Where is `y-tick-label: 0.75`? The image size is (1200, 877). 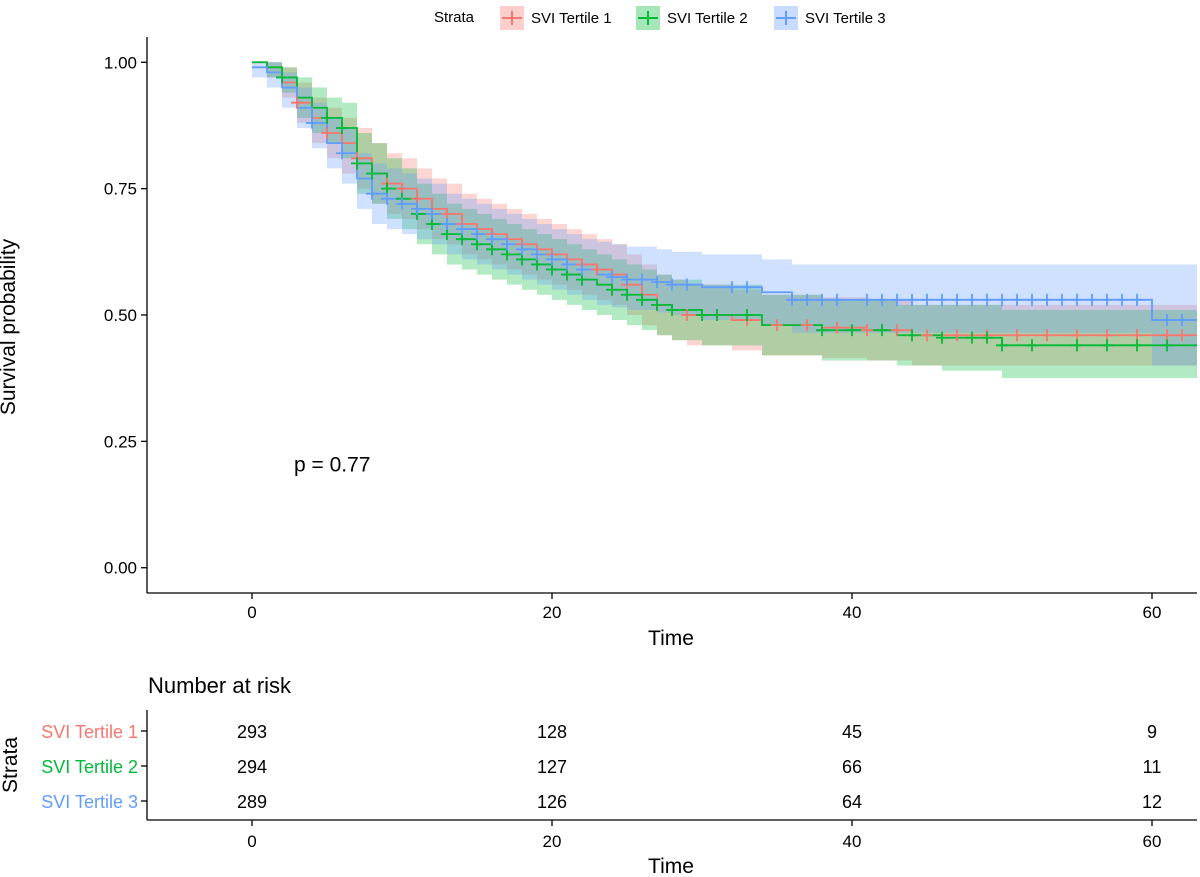 y-tick-label: 0.75 is located at coordinates (120, 189).